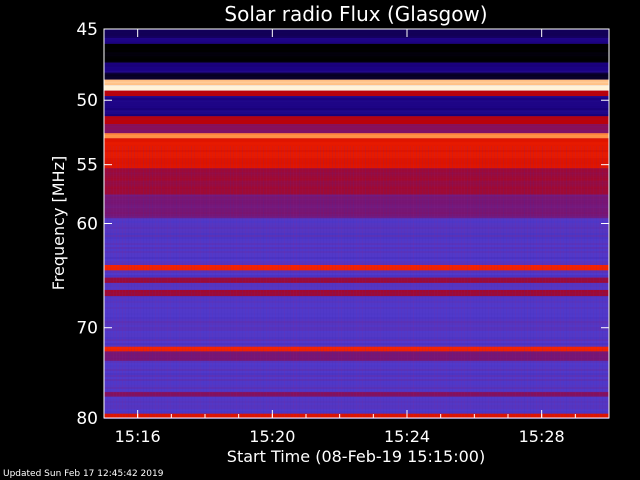  Describe the element at coordinates (87, 101) in the screenshot. I see `y-tick-label: 50` at that location.